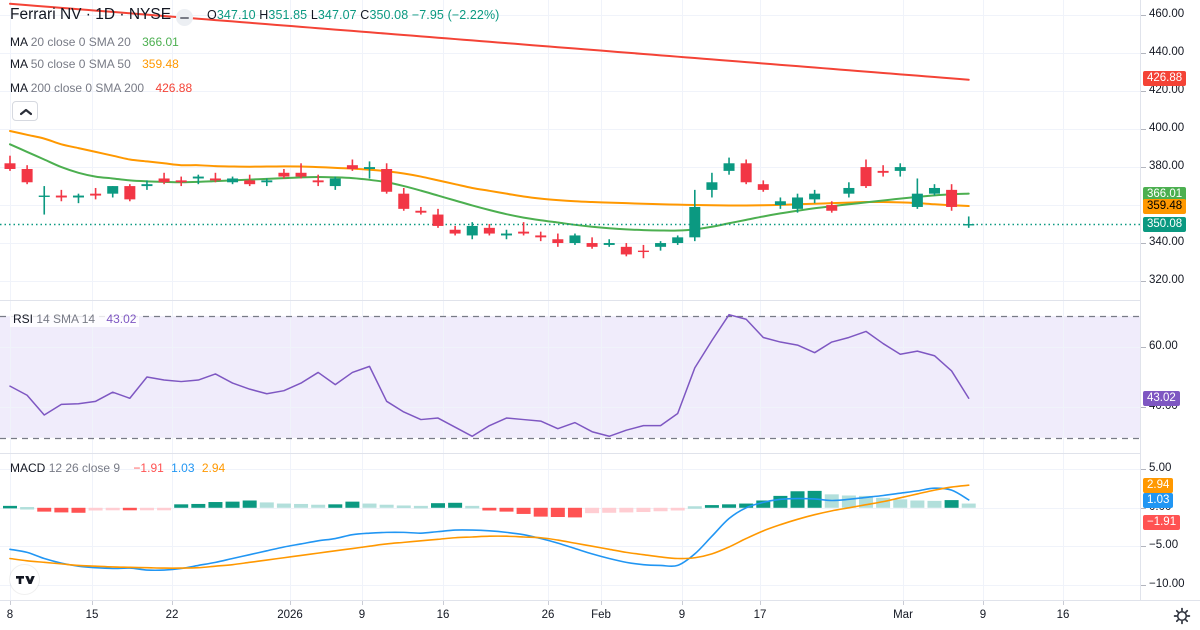 The width and height of the screenshot is (1200, 630). Describe the element at coordinates (25, 111) in the screenshot. I see `collapse-pane-button` at that location.